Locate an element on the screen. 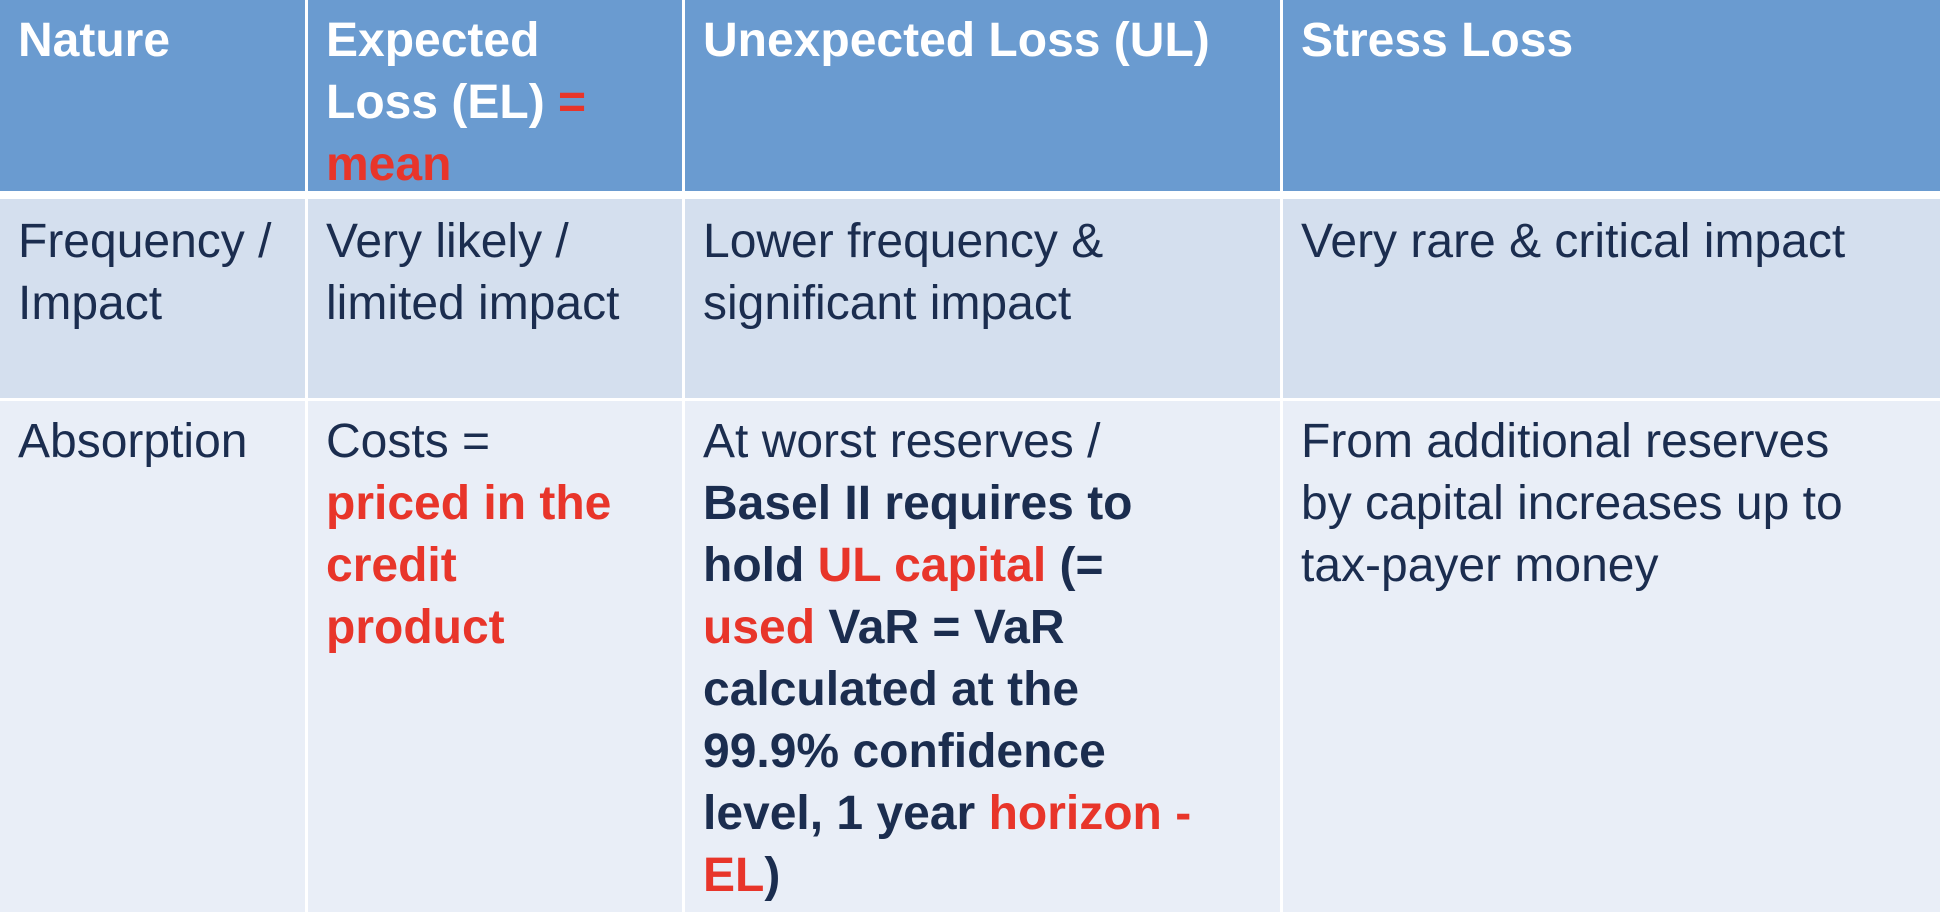  header-stress-text: Stress Loss is located at coordinates (1437, 40).